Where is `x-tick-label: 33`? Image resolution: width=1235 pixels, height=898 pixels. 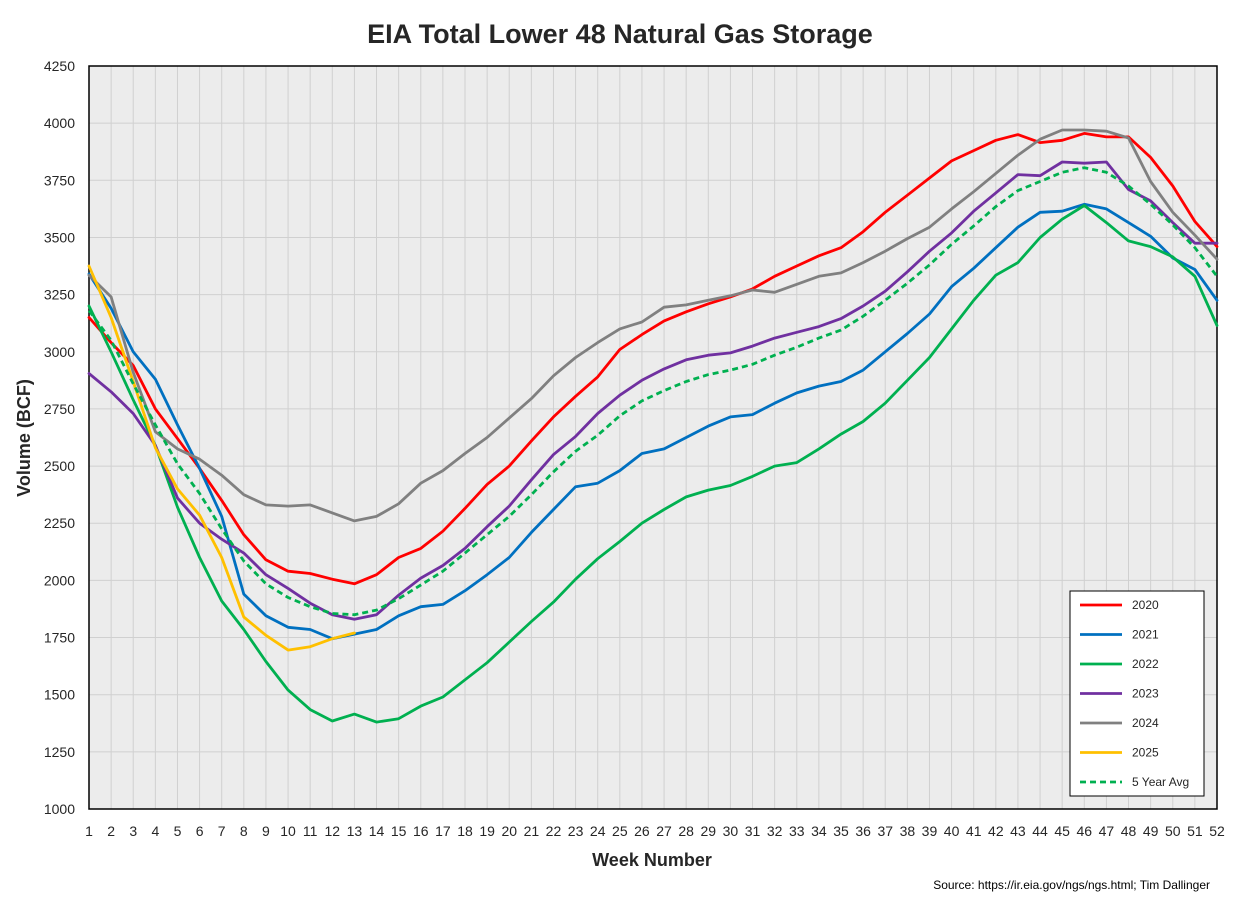 x-tick-label: 33 is located at coordinates (797, 831).